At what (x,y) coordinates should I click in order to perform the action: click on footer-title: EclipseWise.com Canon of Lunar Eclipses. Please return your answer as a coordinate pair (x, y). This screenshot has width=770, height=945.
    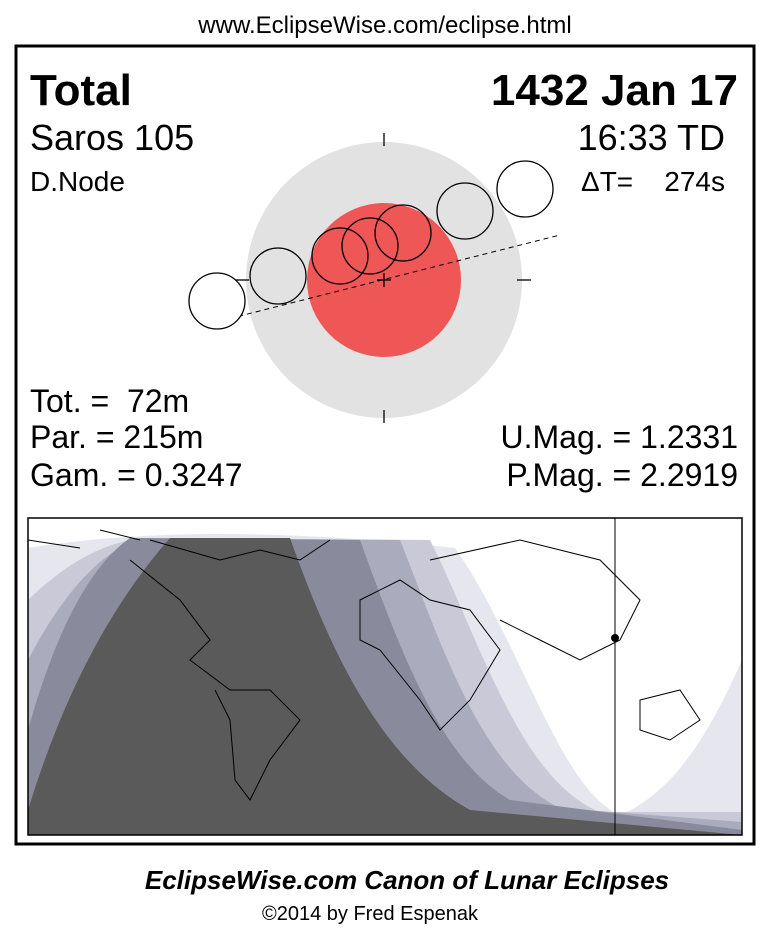
    Looking at the image, I should click on (407, 880).